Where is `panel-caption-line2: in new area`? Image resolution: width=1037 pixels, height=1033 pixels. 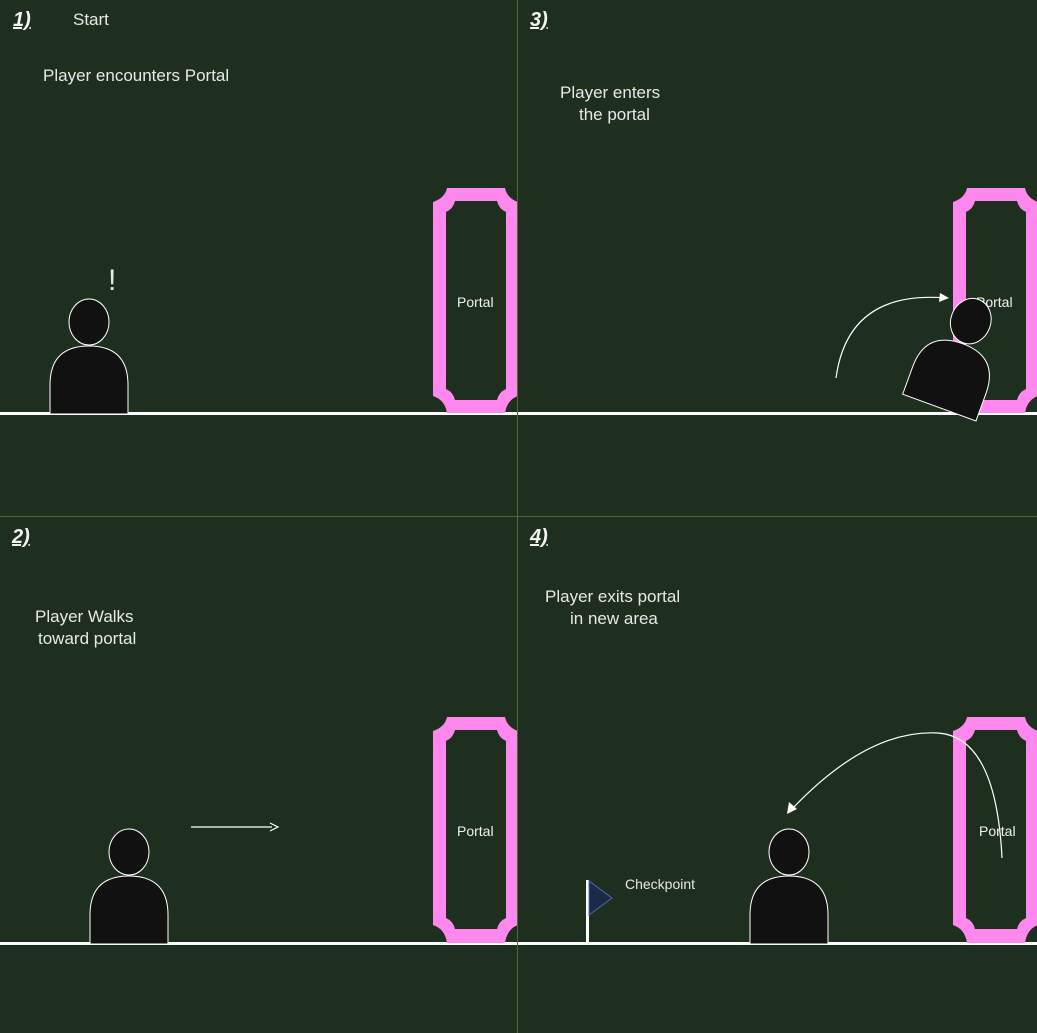 panel-caption-line2: in new area is located at coordinates (614, 618).